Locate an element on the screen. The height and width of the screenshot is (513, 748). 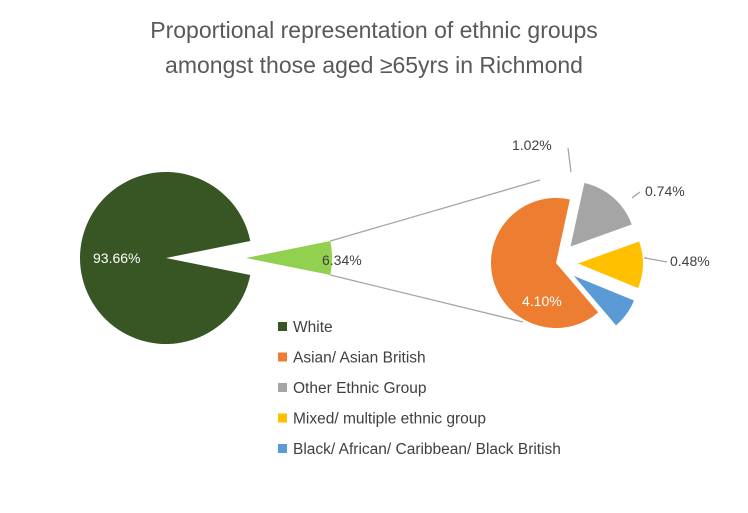
legend-item-white: White is located at coordinates (305, 327).